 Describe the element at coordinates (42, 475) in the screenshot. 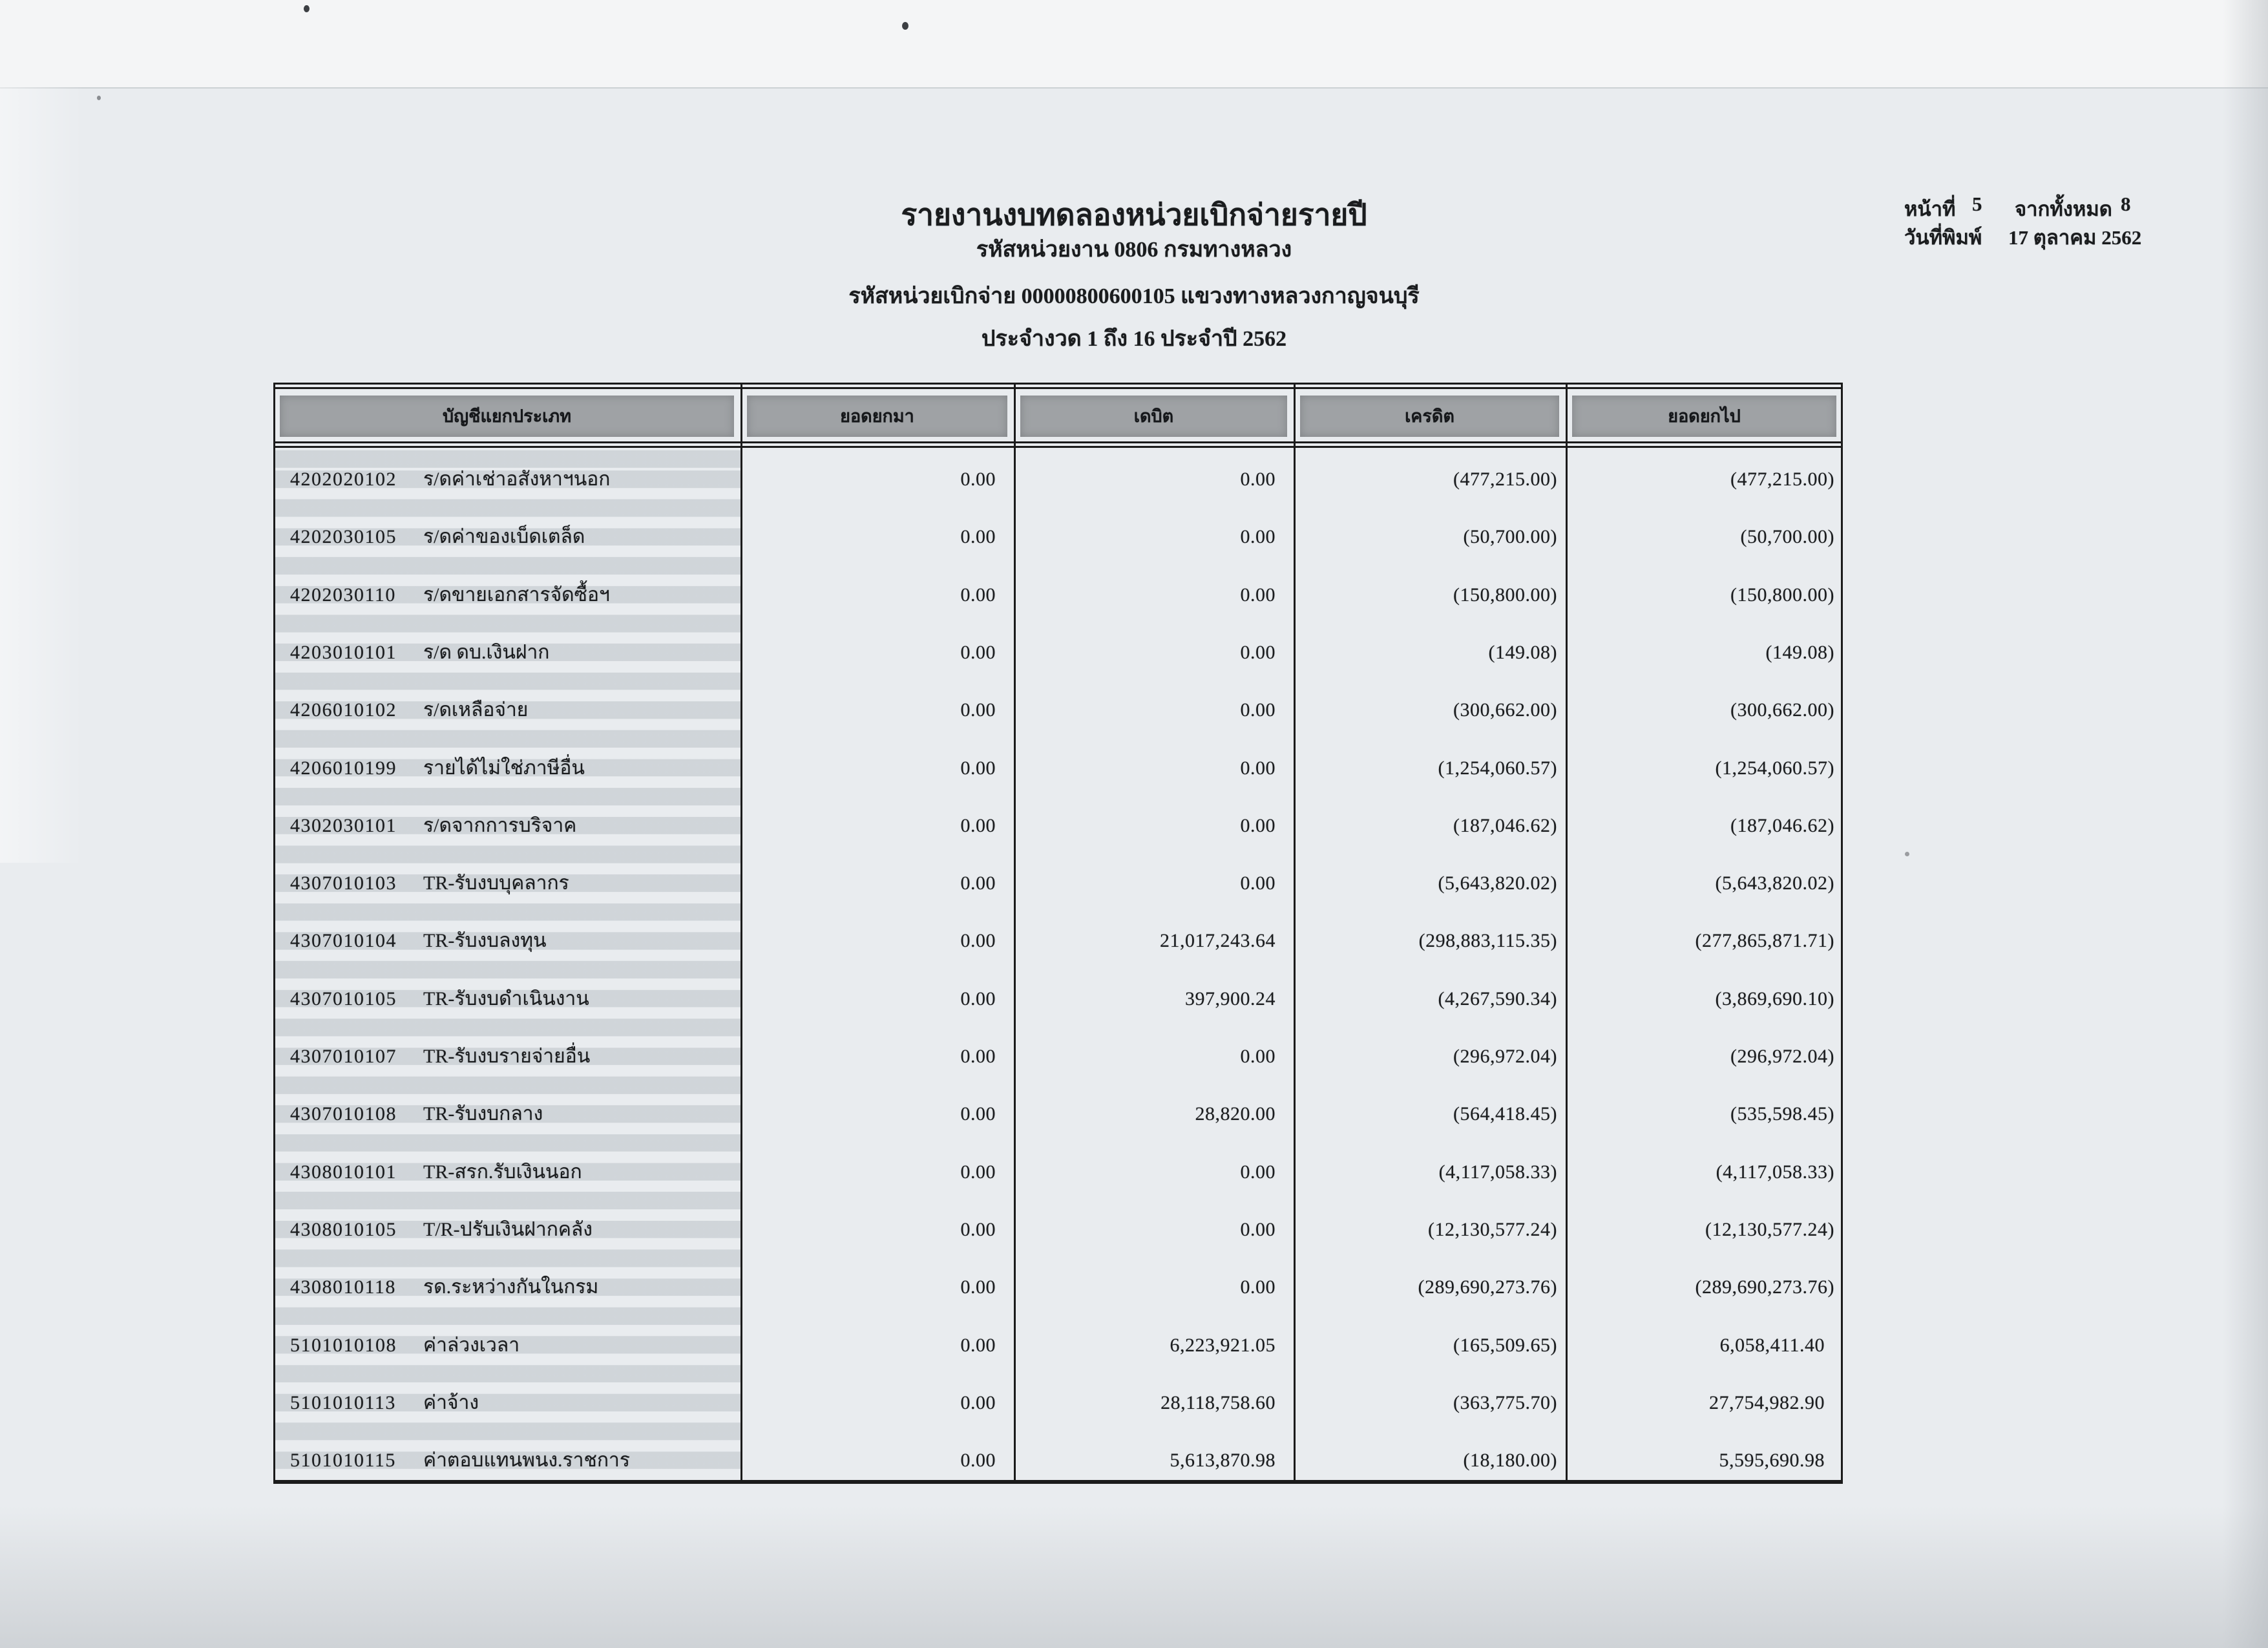

I see `scan-left-light` at that location.